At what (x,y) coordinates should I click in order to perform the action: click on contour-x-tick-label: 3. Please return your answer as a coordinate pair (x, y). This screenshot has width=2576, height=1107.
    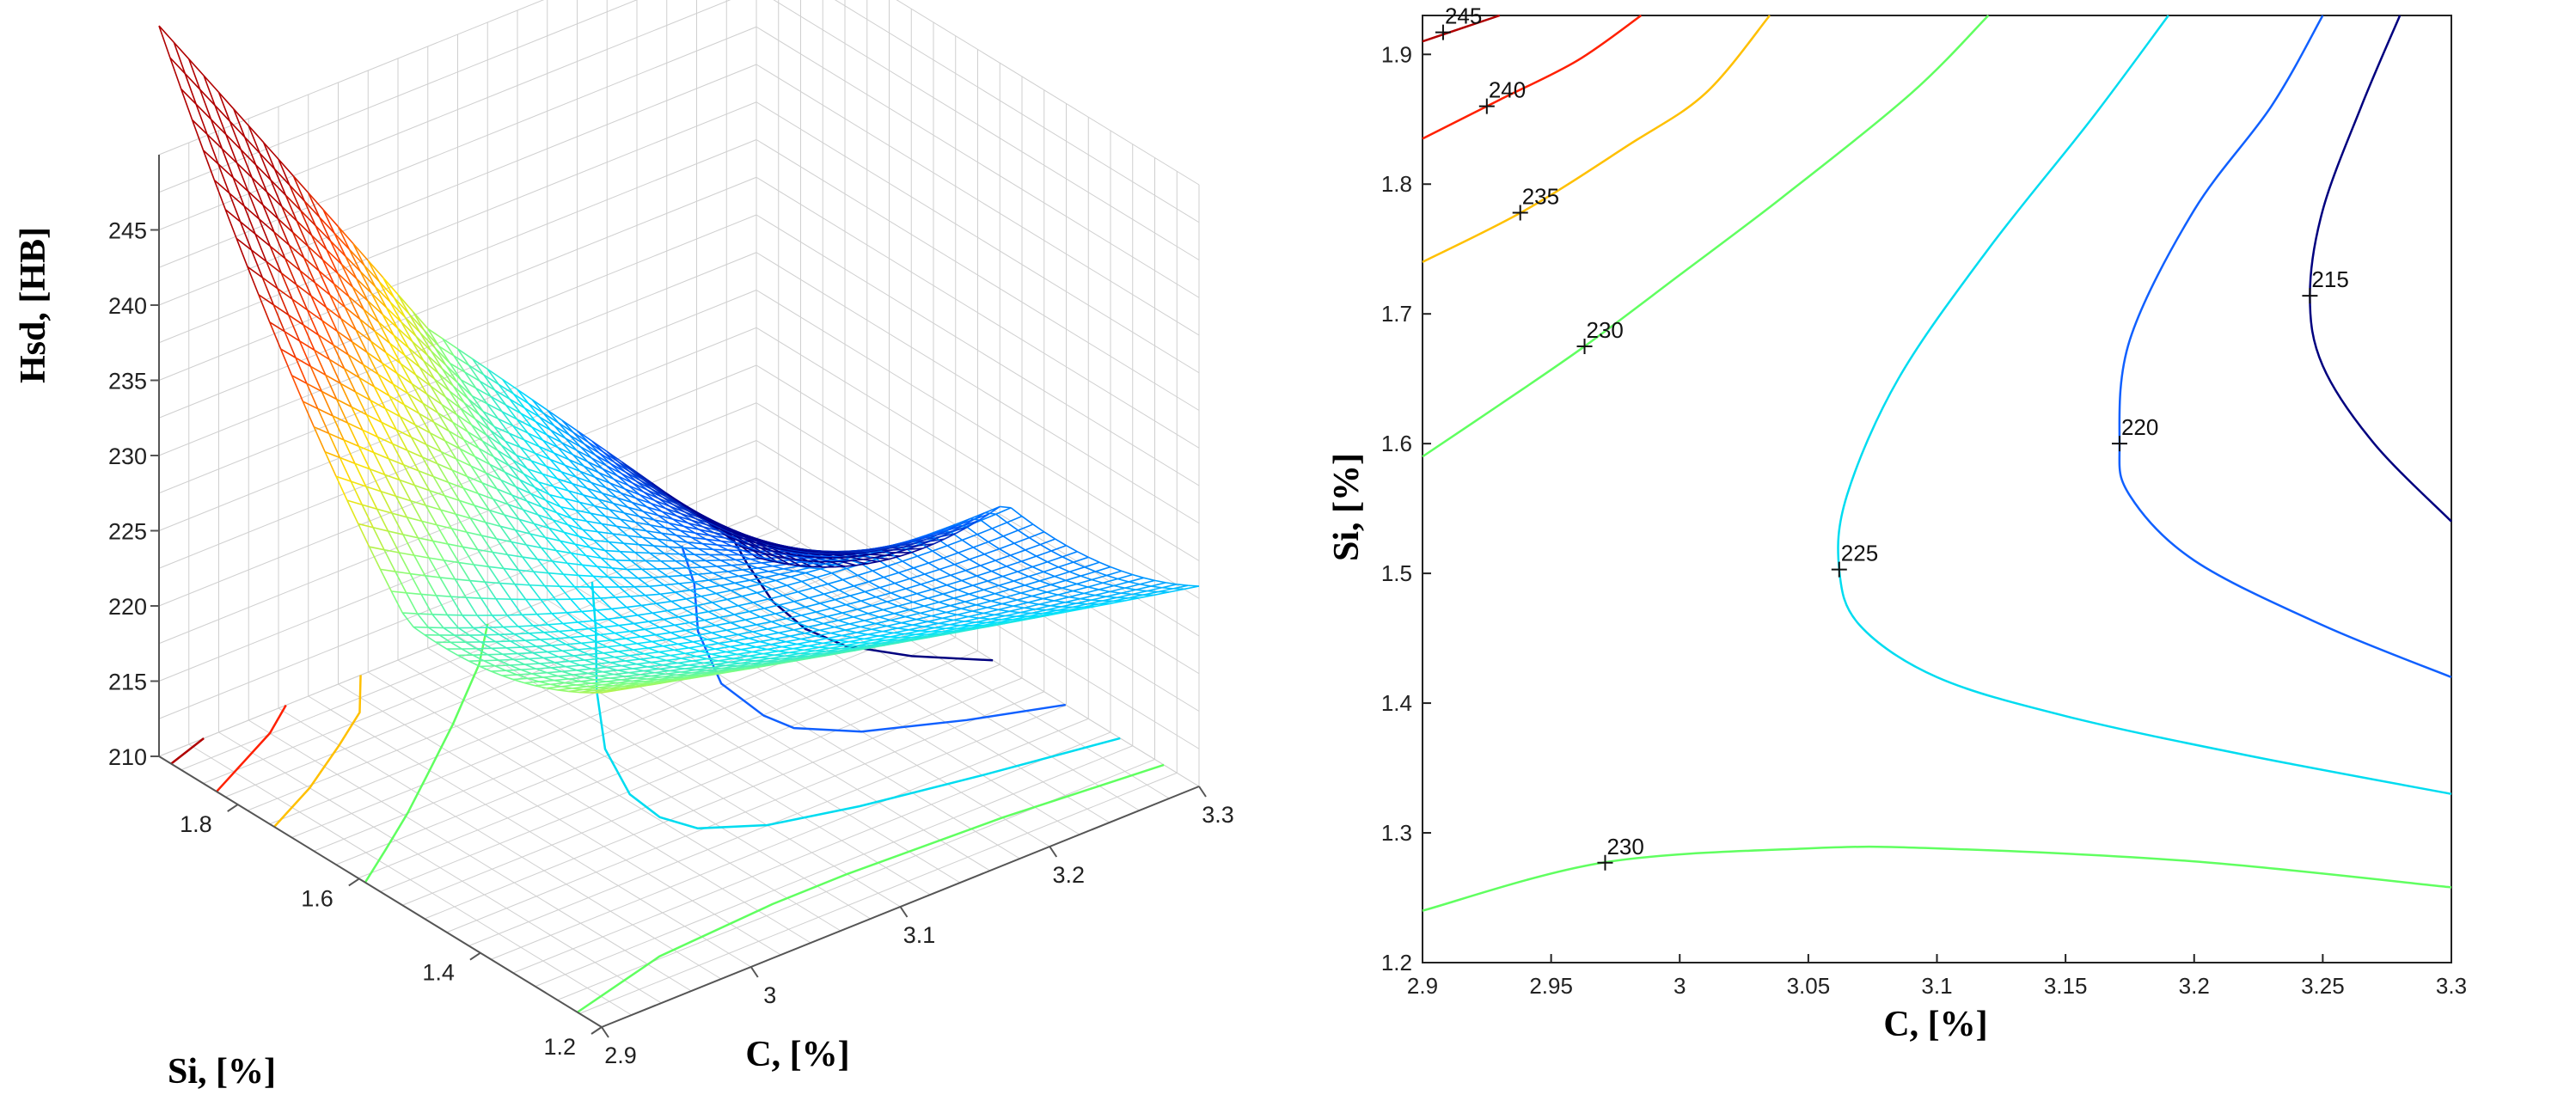
    Looking at the image, I should click on (1679, 986).